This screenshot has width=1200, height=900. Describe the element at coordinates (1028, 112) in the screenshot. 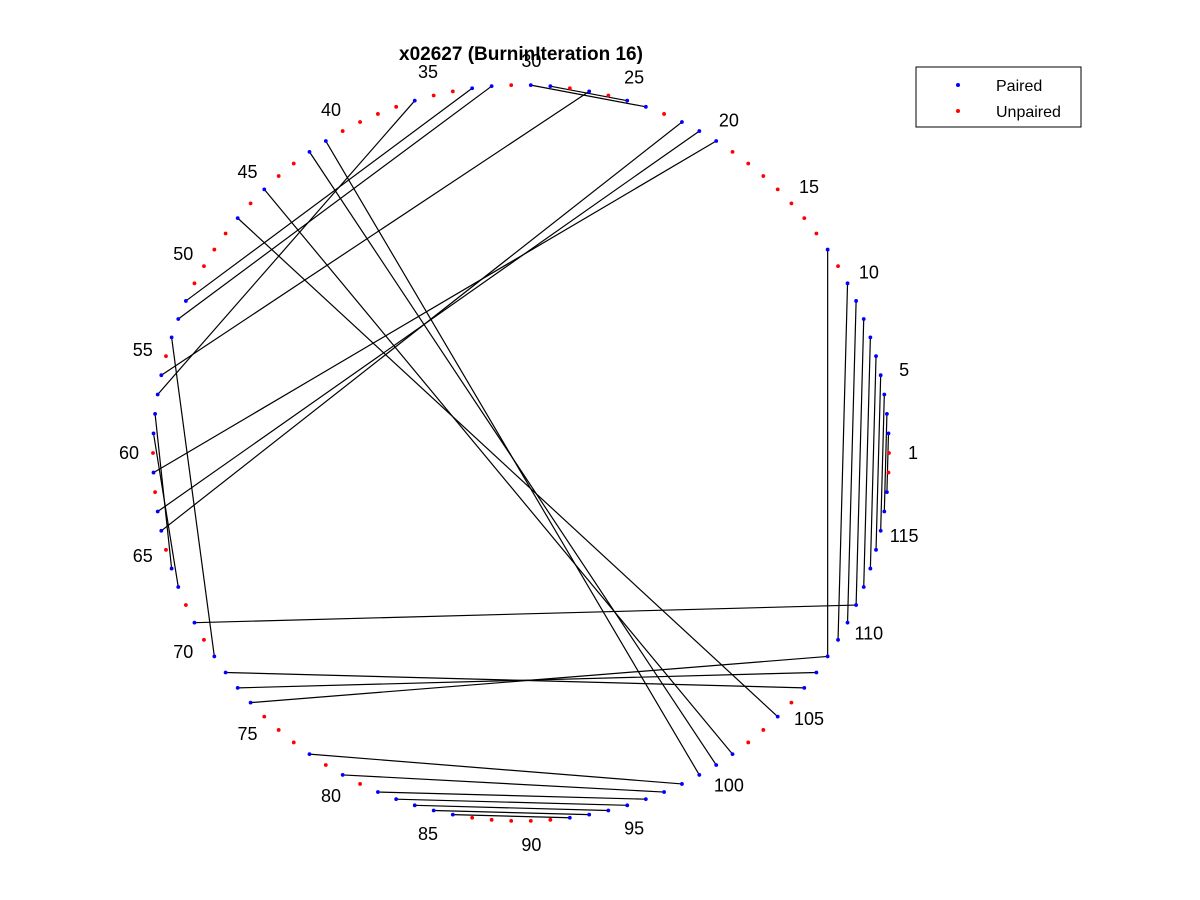

I see `legend-label-unpaired: Unpaired` at that location.